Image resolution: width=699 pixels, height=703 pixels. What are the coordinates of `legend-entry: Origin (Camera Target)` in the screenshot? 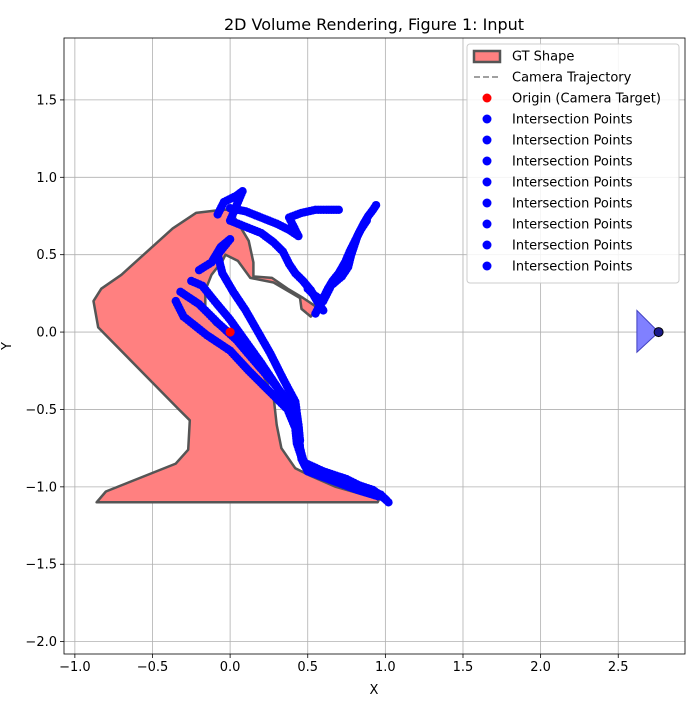 It's located at (571, 99).